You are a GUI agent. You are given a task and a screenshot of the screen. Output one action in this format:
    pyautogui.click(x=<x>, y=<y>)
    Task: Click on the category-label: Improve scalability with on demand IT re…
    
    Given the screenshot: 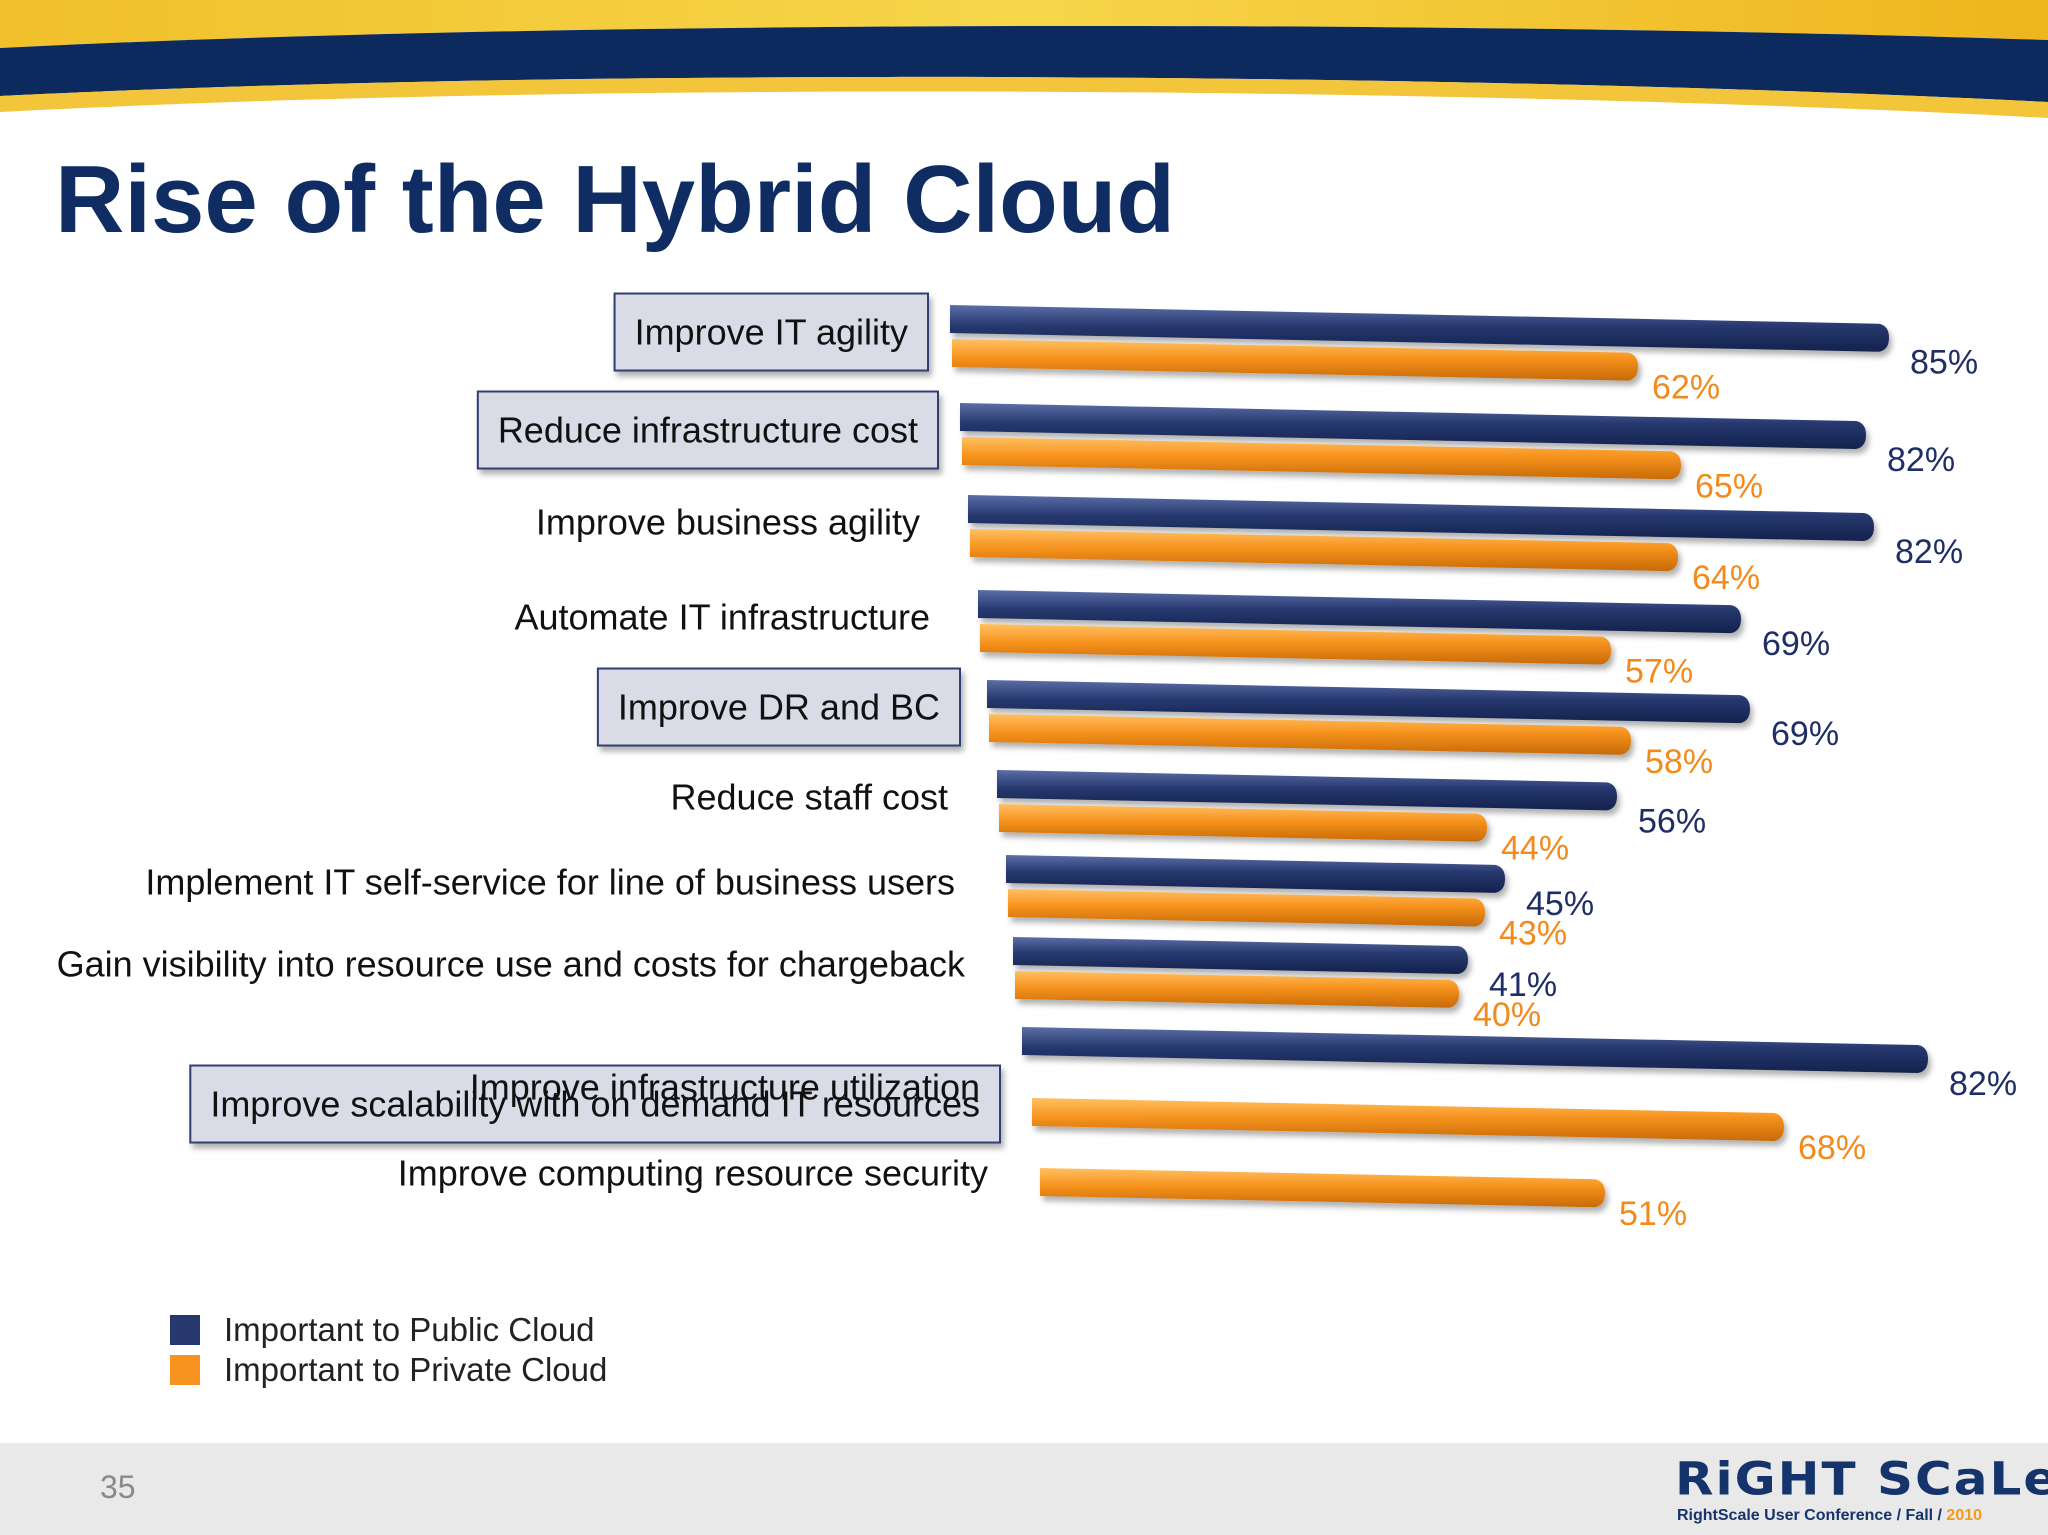 What is the action you would take?
    pyautogui.click(x=595, y=1104)
    